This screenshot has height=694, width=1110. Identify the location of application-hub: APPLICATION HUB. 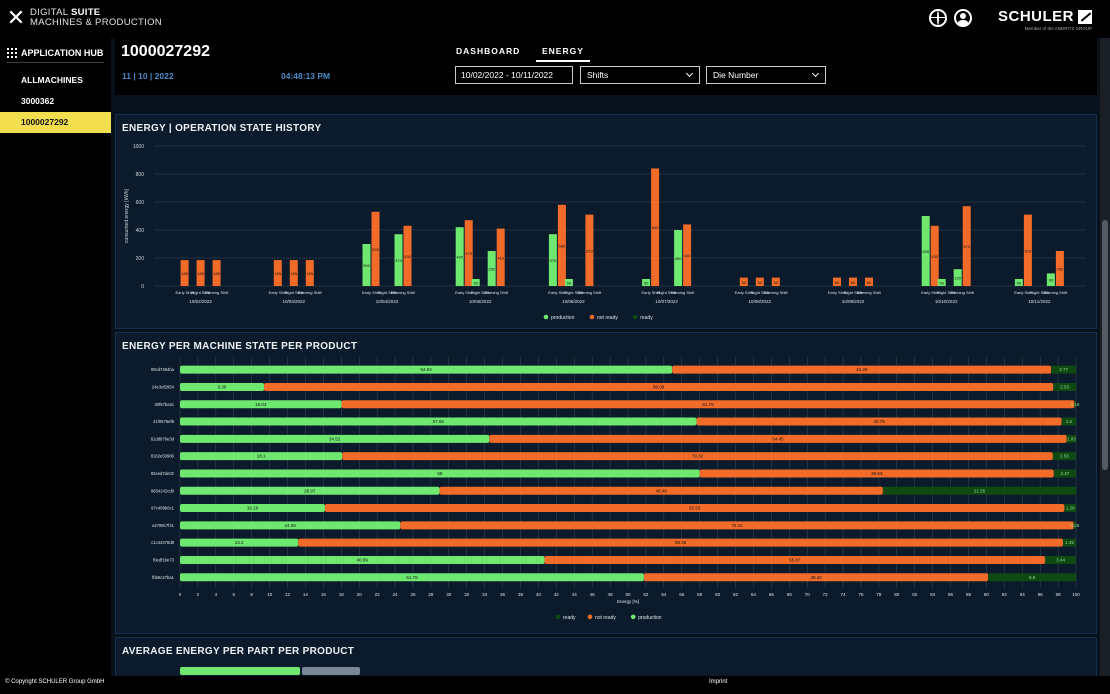
(55, 49).